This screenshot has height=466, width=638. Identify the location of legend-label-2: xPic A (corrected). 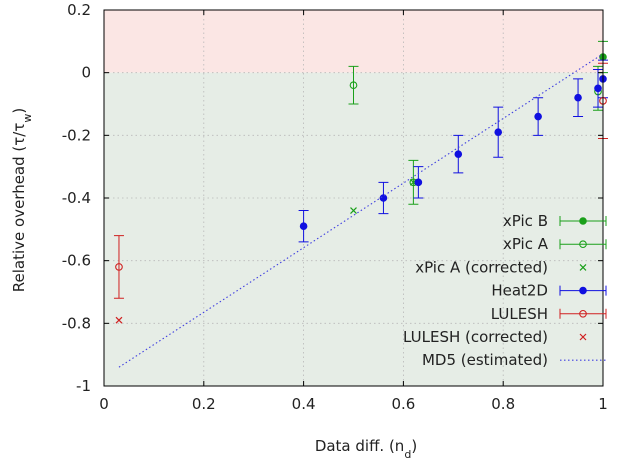
(481, 267).